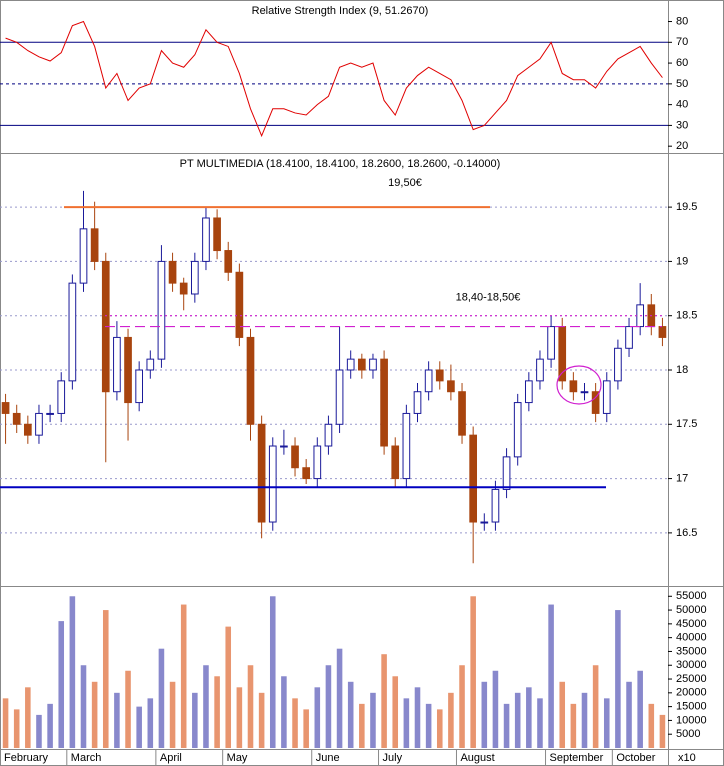  What do you see at coordinates (682, 105) in the screenshot?
I see `y-tick-label: 40` at bounding box center [682, 105].